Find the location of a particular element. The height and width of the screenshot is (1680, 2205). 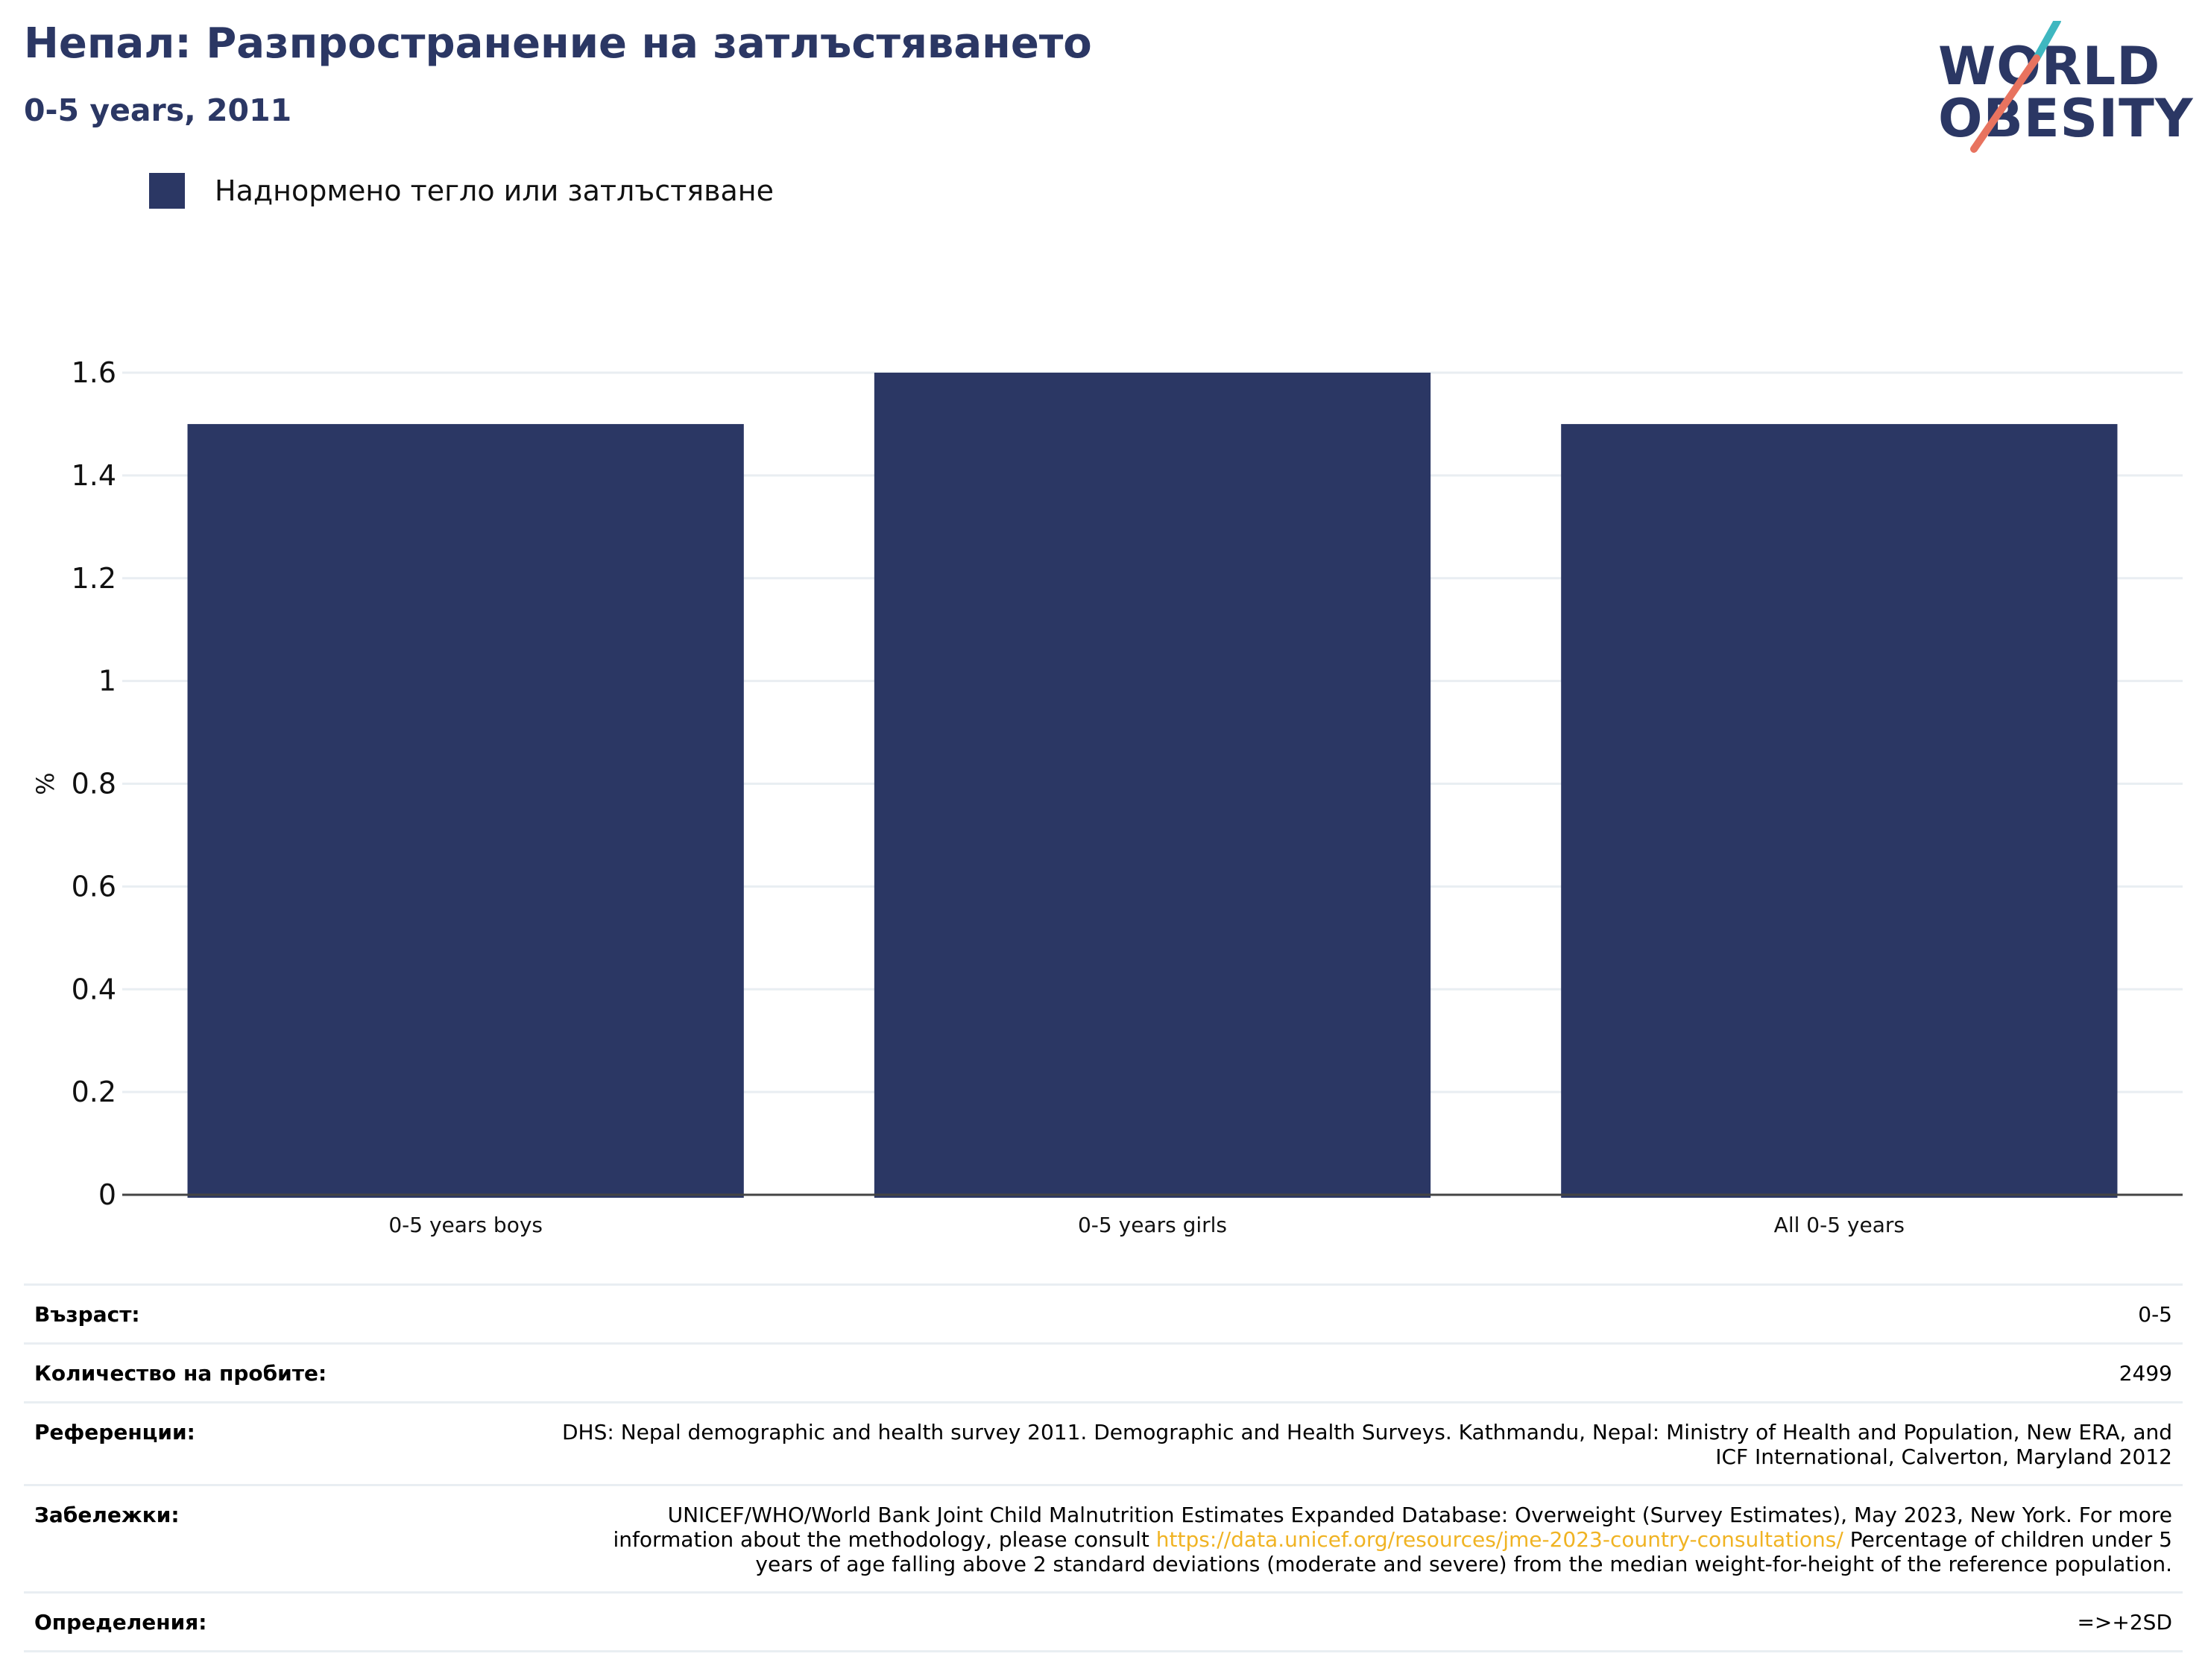

meta-label-age: Възраст: is located at coordinates (87, 1314).